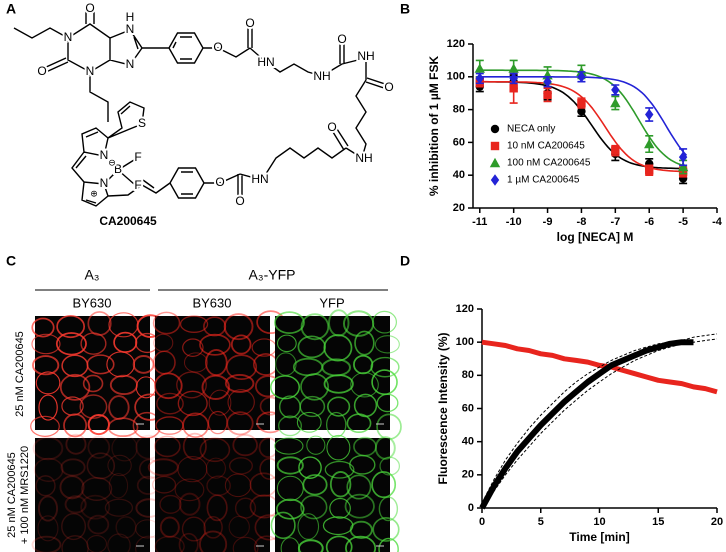 The height and width of the screenshot is (552, 726). What do you see at coordinates (495, 129) in the screenshot?
I see `legend-marker` at bounding box center [495, 129].